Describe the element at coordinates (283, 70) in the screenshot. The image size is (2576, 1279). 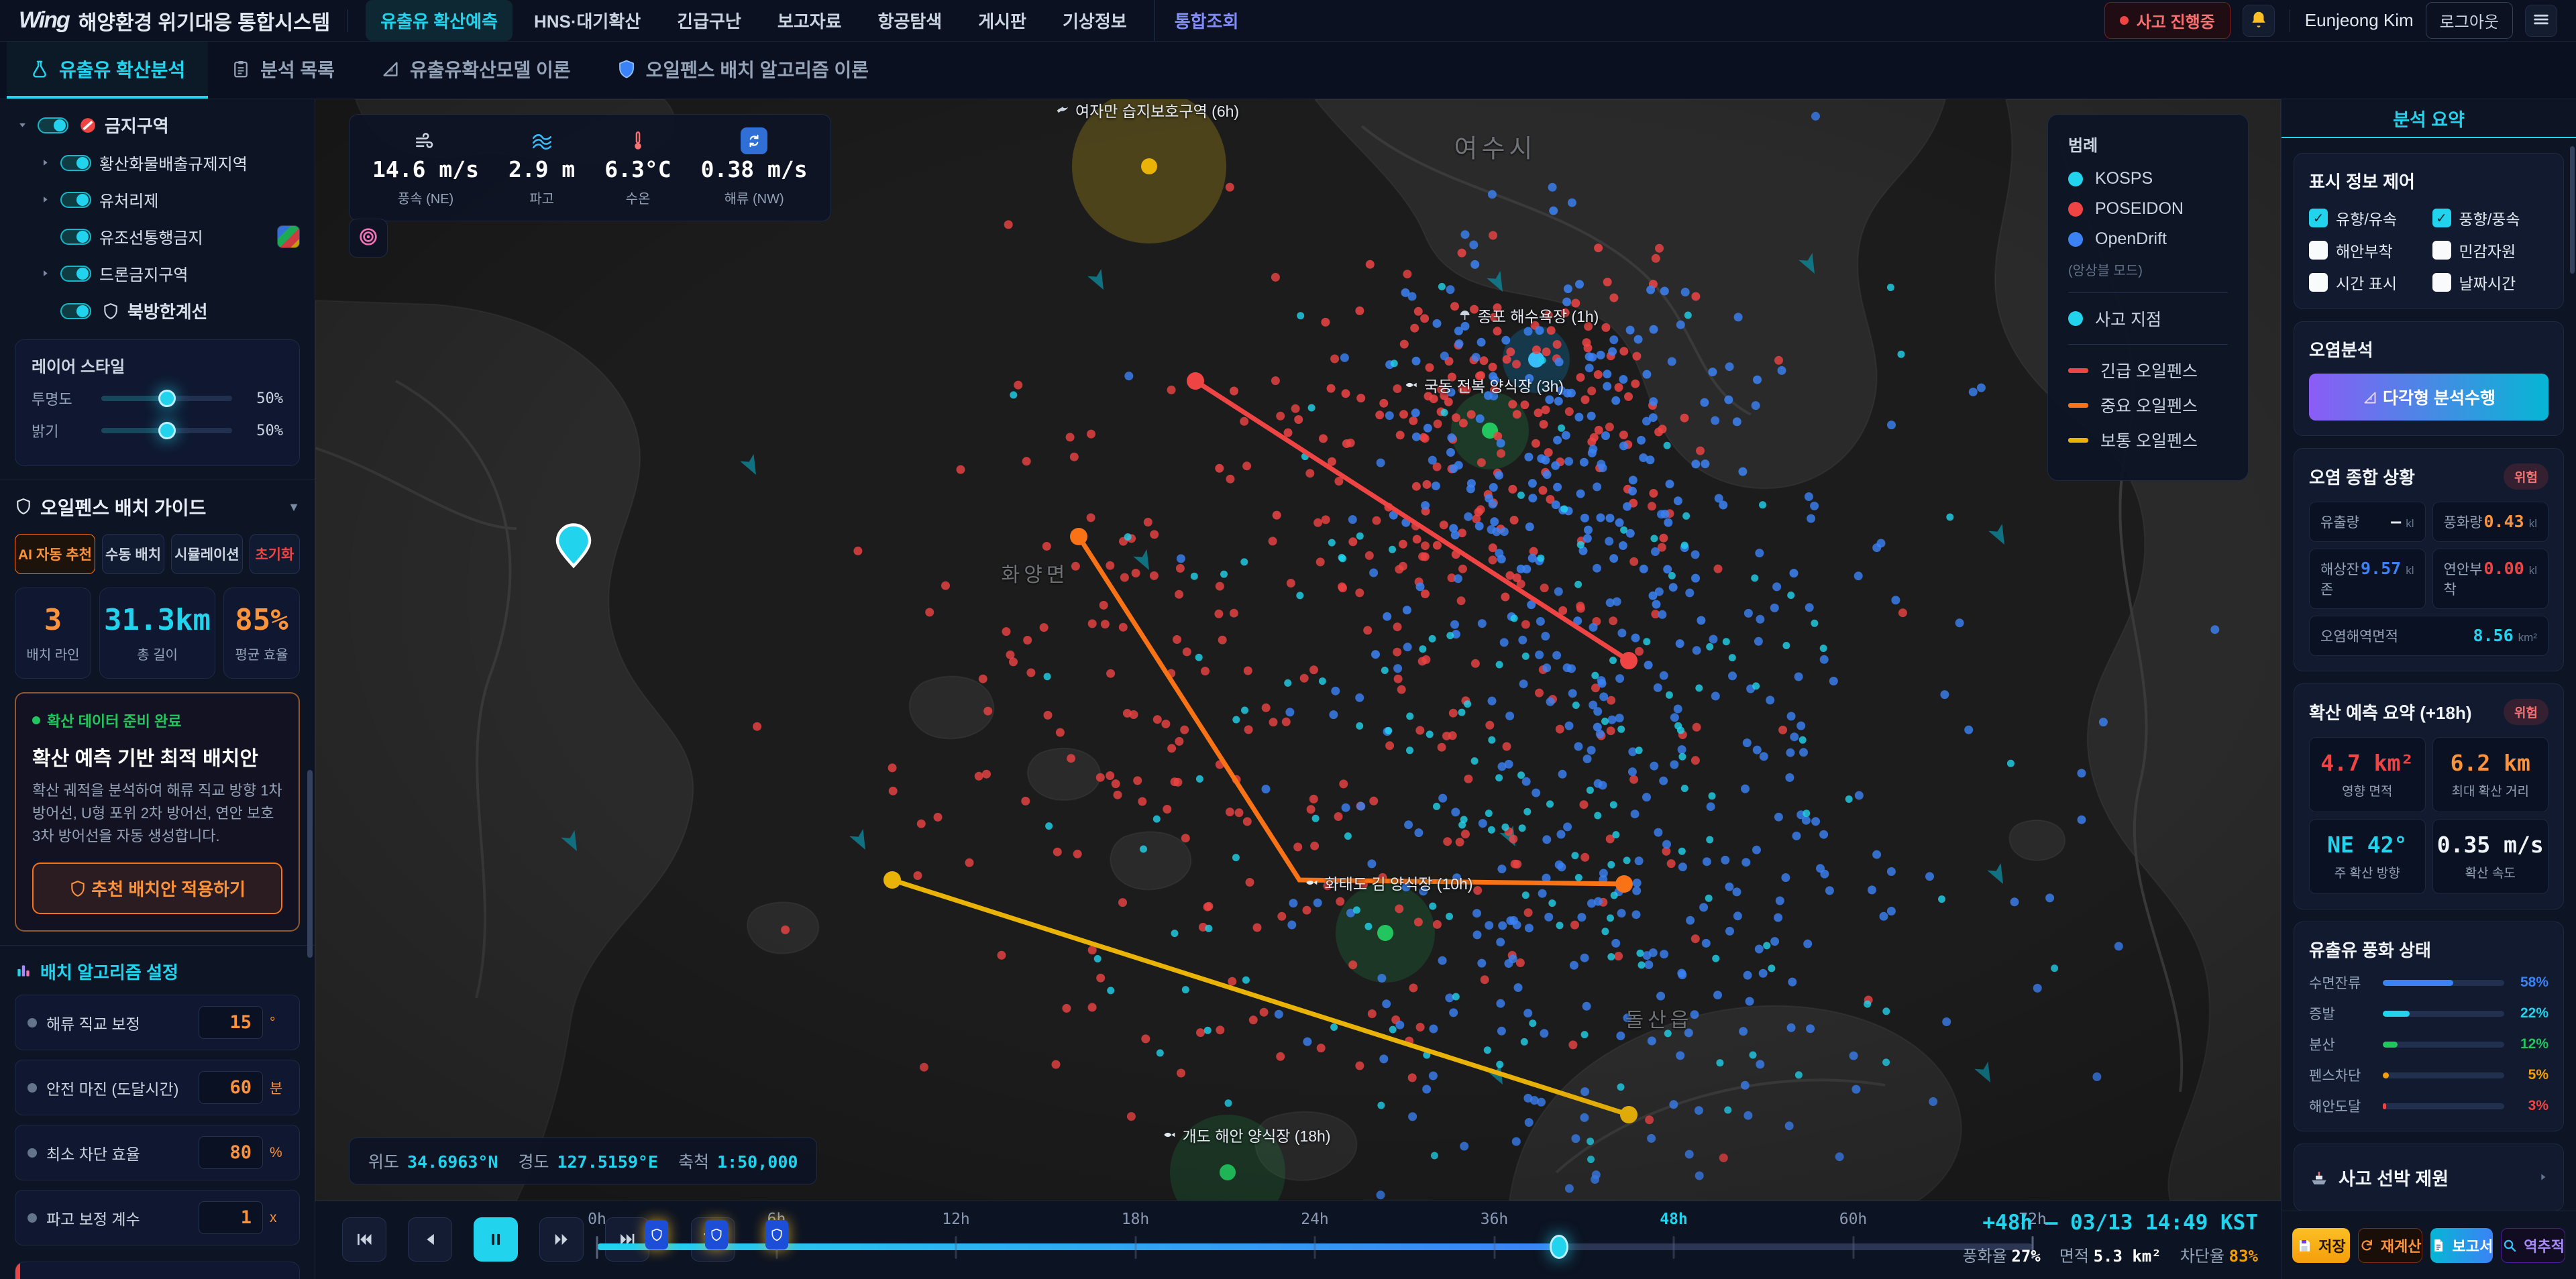
I see `tab-분석 목록: 분석 목록` at that location.